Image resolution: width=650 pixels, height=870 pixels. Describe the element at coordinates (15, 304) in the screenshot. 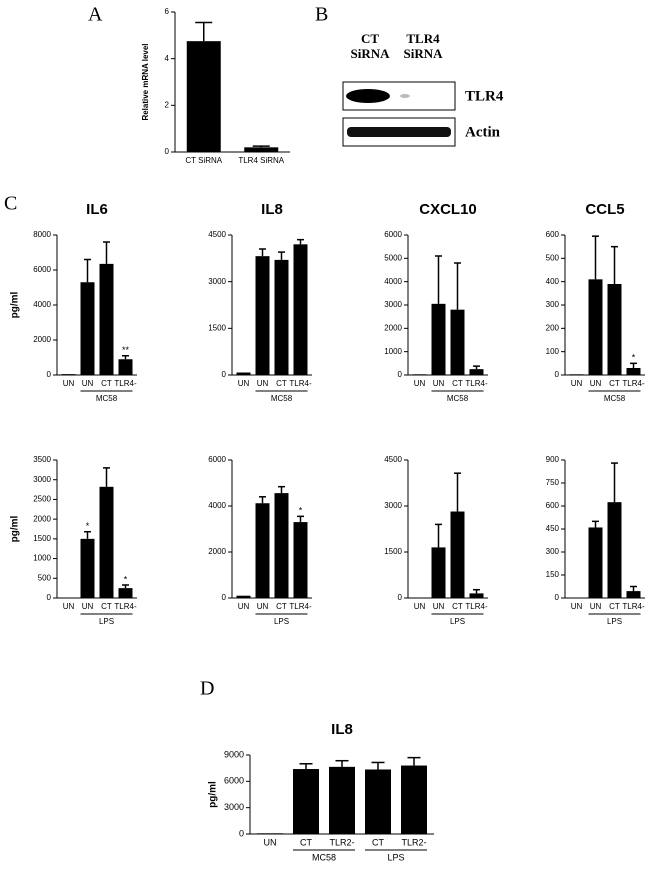

I see `y-axis-label: pg/ml` at that location.